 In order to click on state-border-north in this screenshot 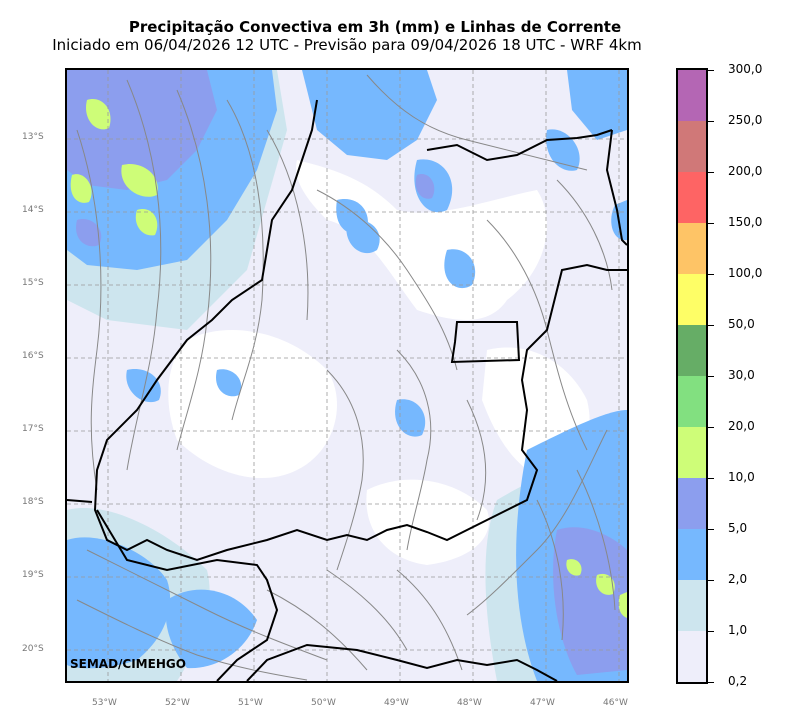, I will do `click(519, 145)`.